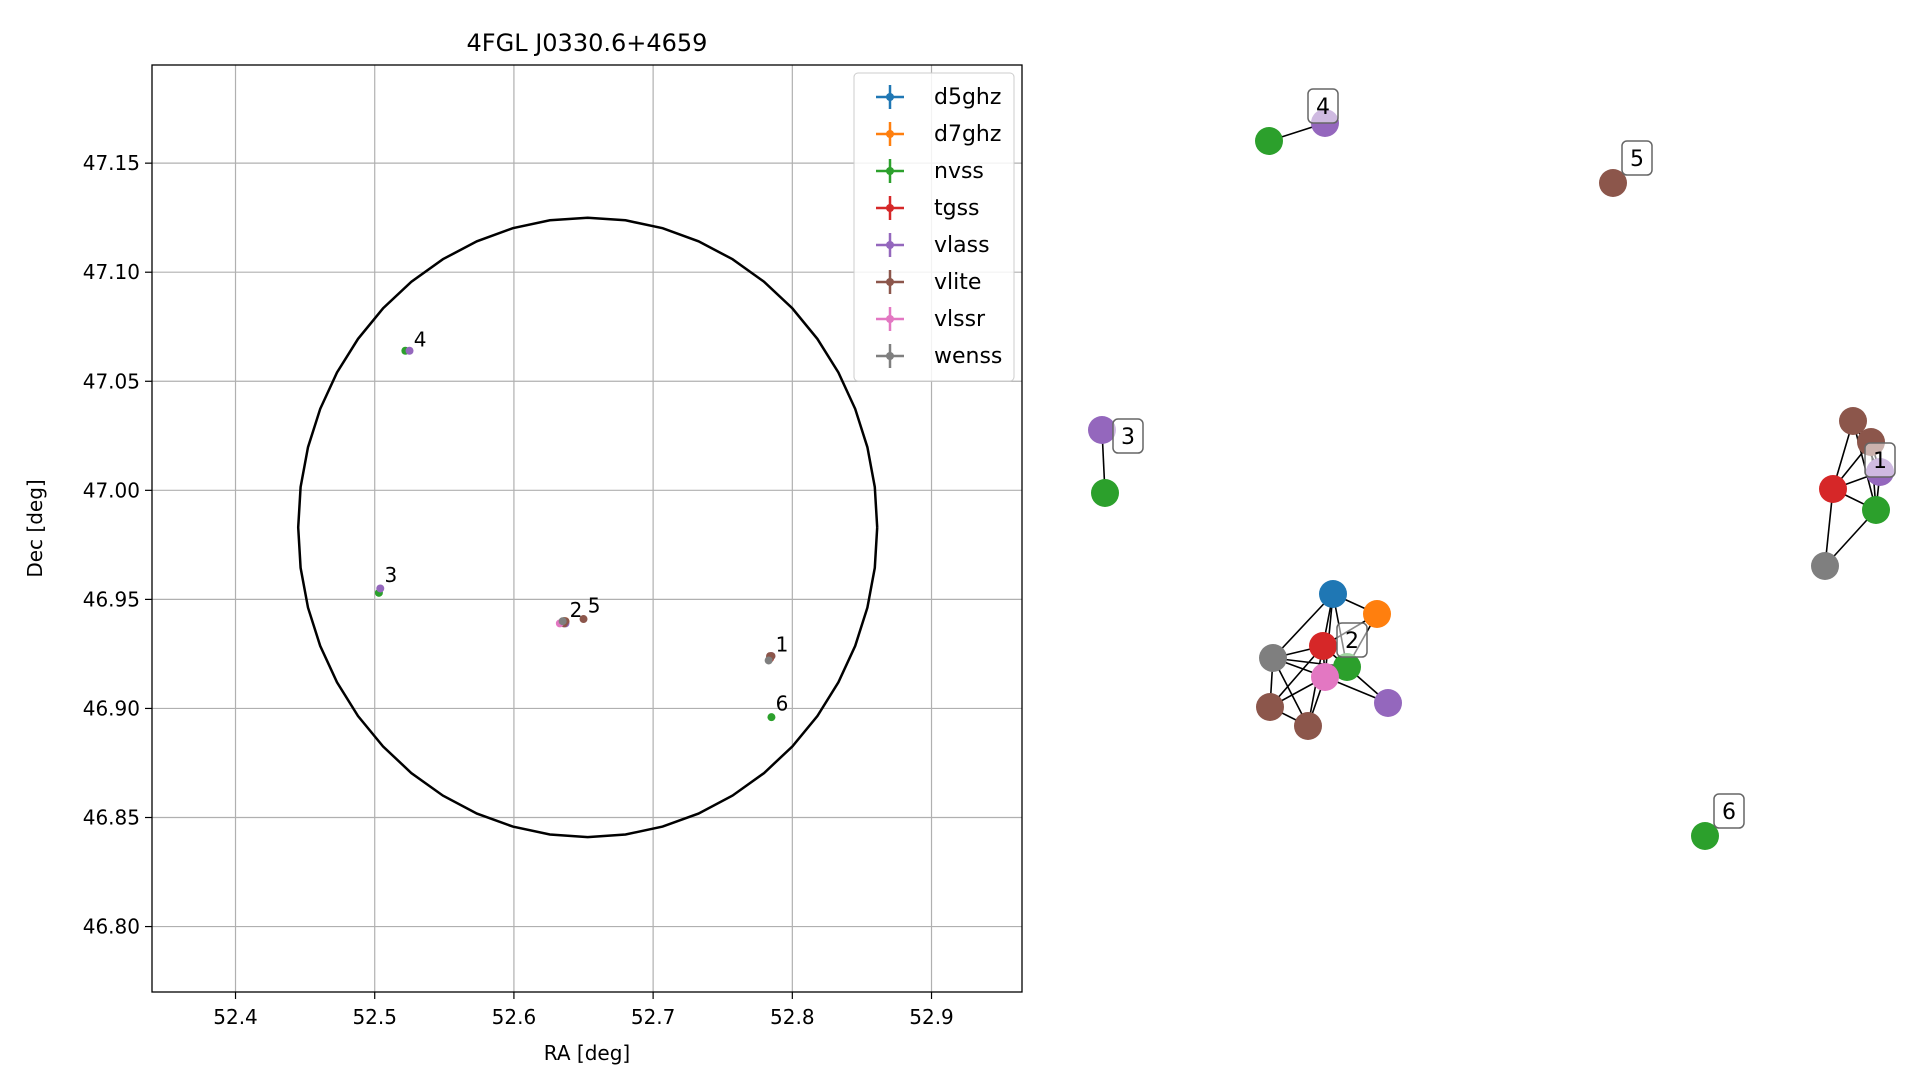  What do you see at coordinates (583, 619) in the screenshot?
I see `data-point-vlite` at bounding box center [583, 619].